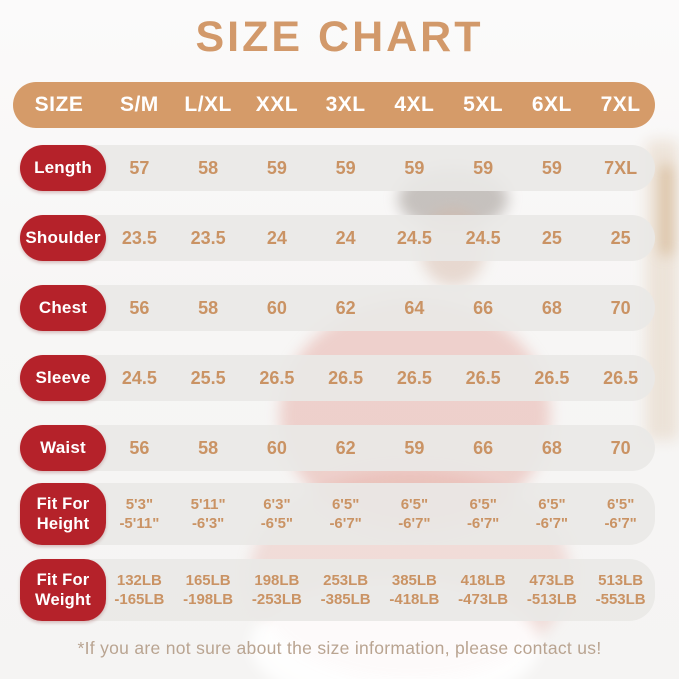 This screenshot has height=679, width=679. I want to click on header-col-7xl: 7XL, so click(620, 104).